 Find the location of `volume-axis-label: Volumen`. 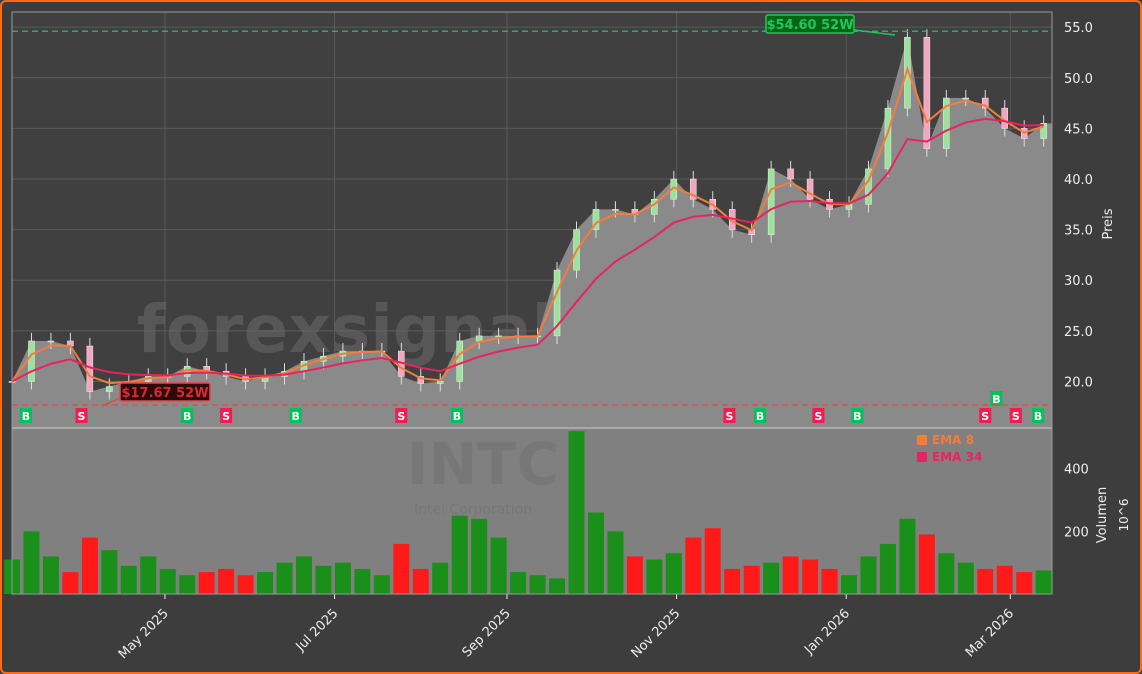

volume-axis-label: Volumen is located at coordinates (1102, 515).